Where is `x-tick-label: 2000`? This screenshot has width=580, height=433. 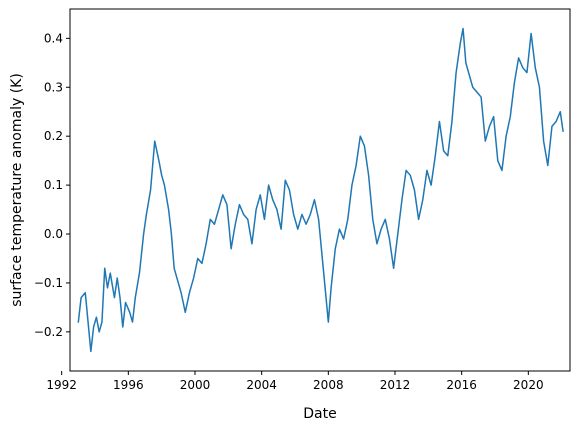 x-tick-label: 2000 is located at coordinates (195, 385).